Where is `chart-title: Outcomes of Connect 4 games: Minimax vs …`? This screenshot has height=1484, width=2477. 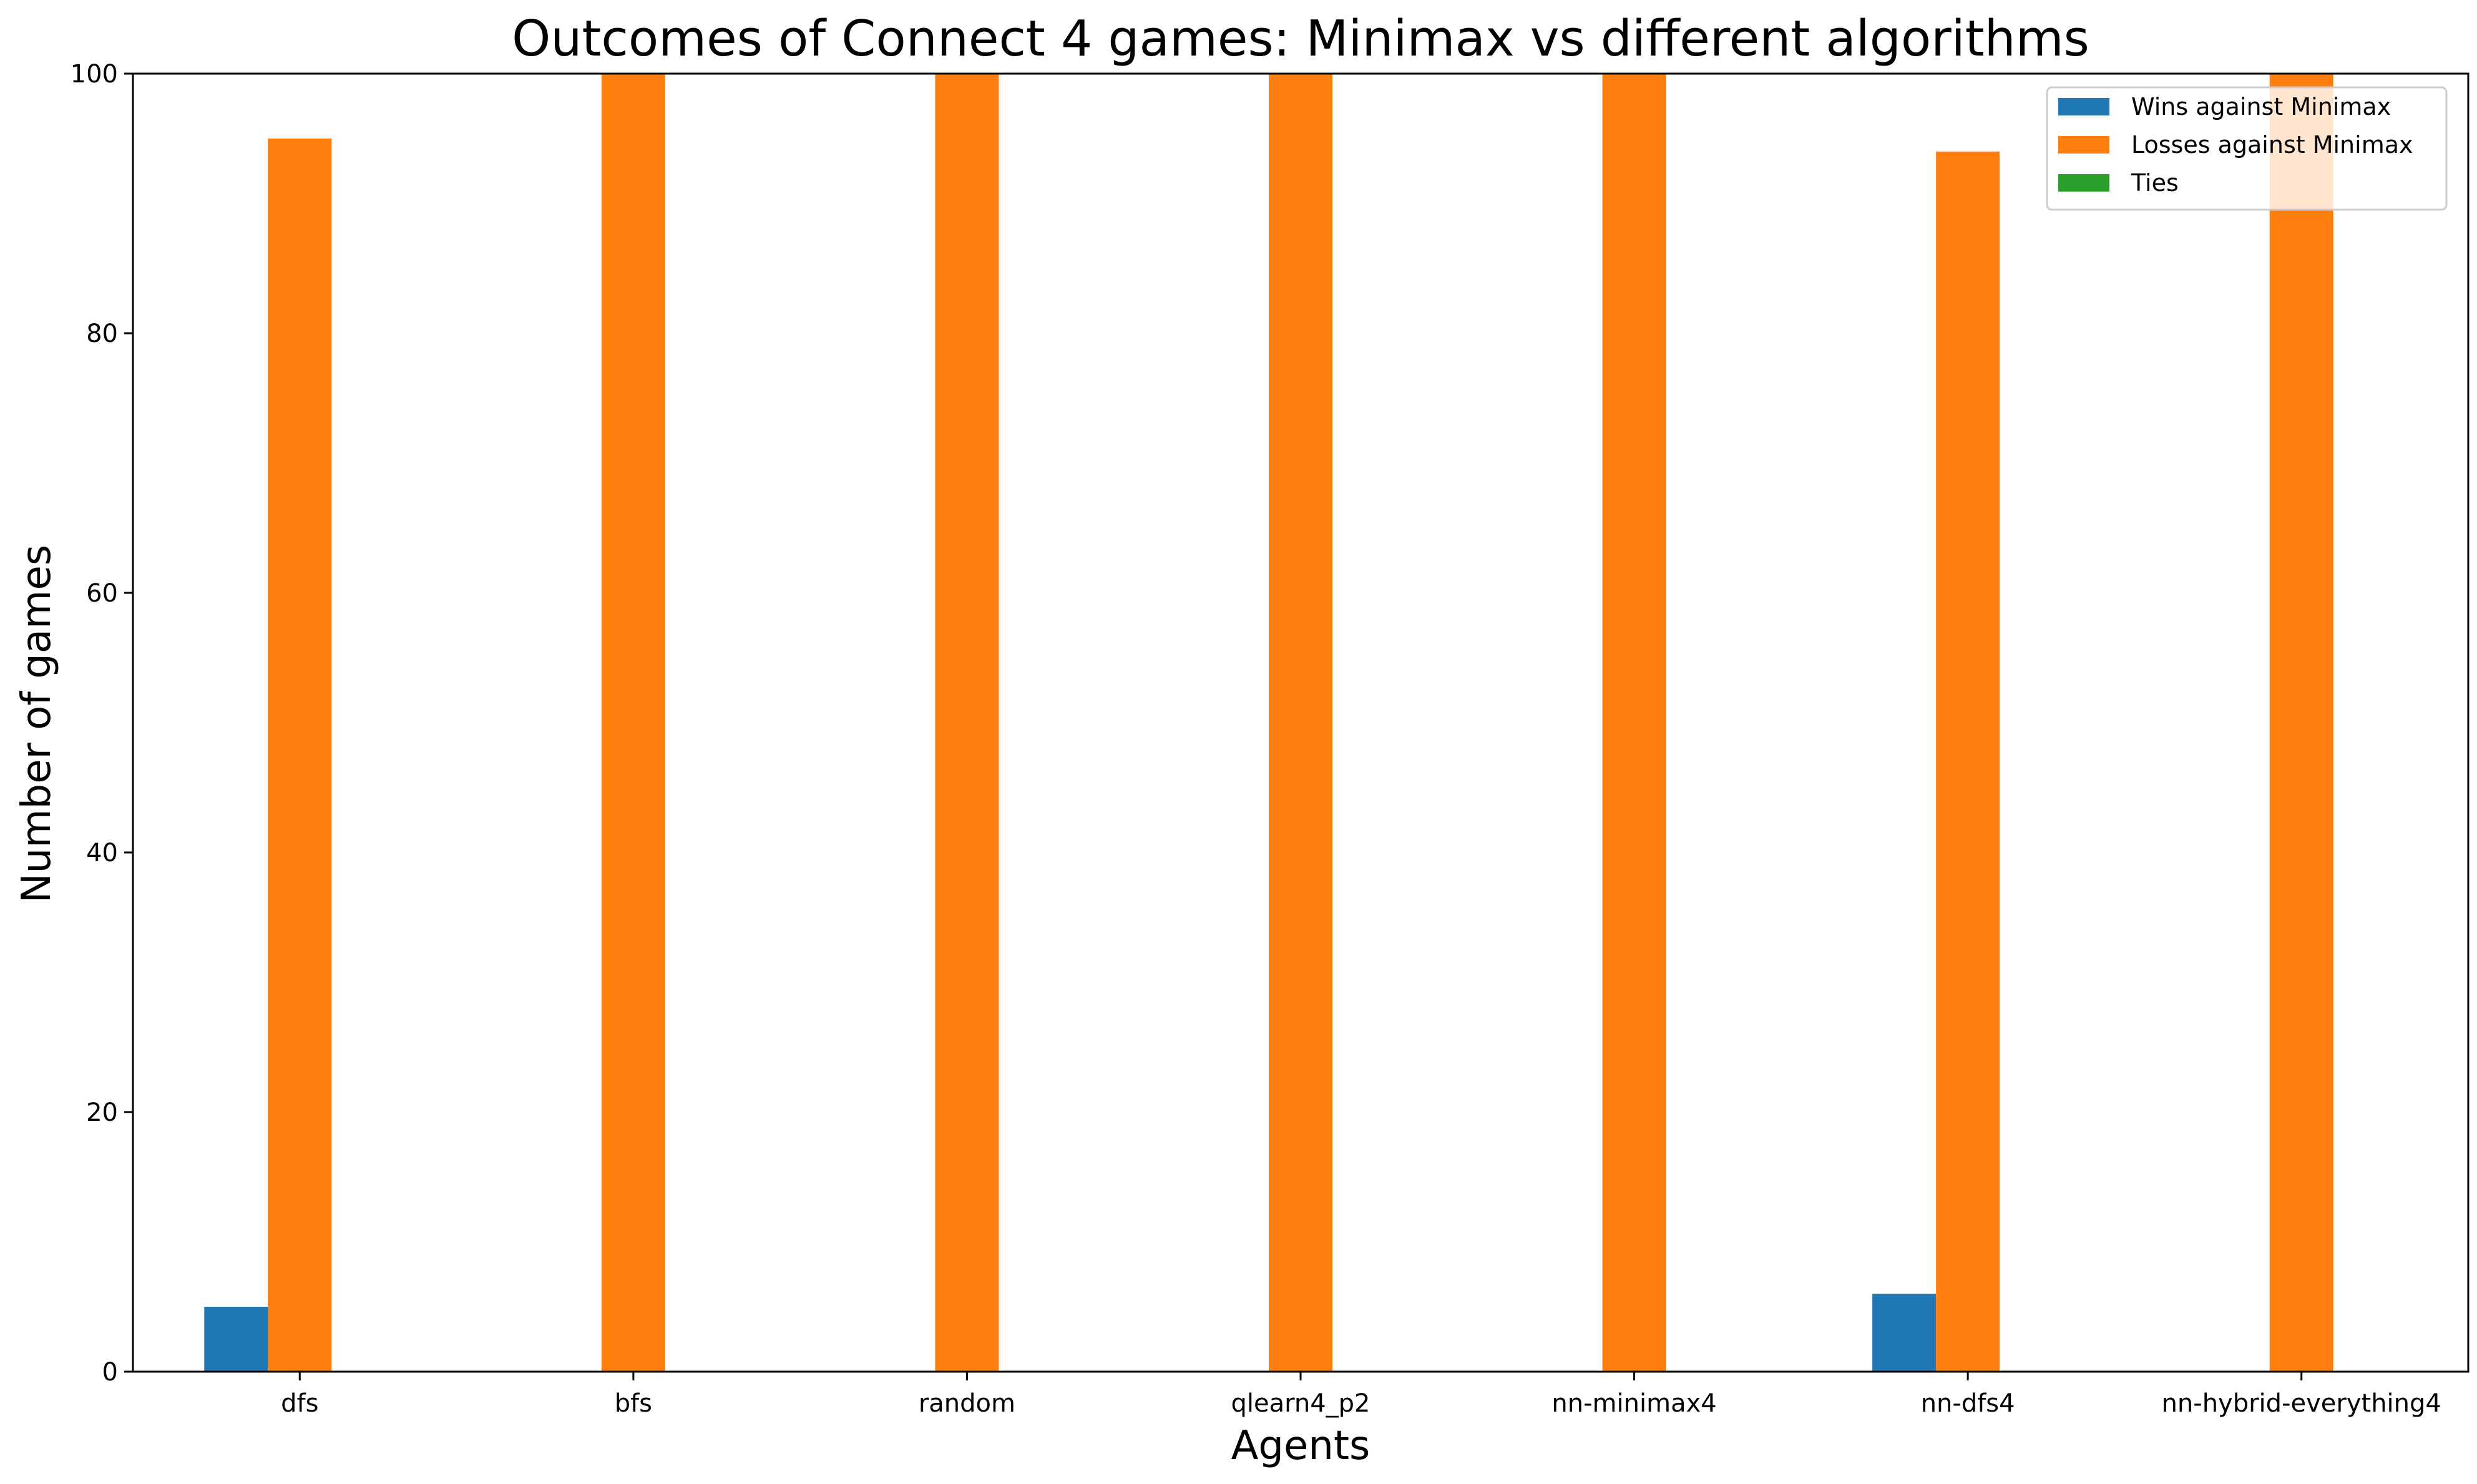 chart-title: Outcomes of Connect 4 games: Minimax vs … is located at coordinates (1300, 38).